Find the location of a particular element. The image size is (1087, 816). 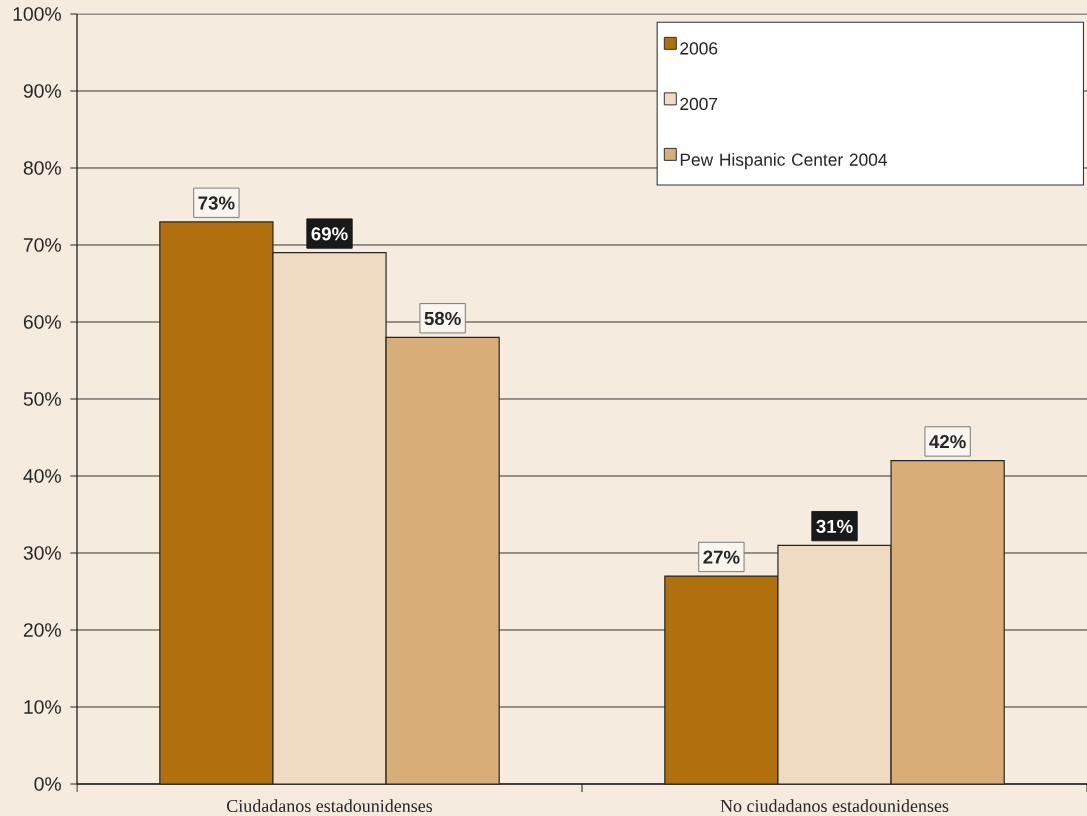

data-label: 58% is located at coordinates (442, 318).